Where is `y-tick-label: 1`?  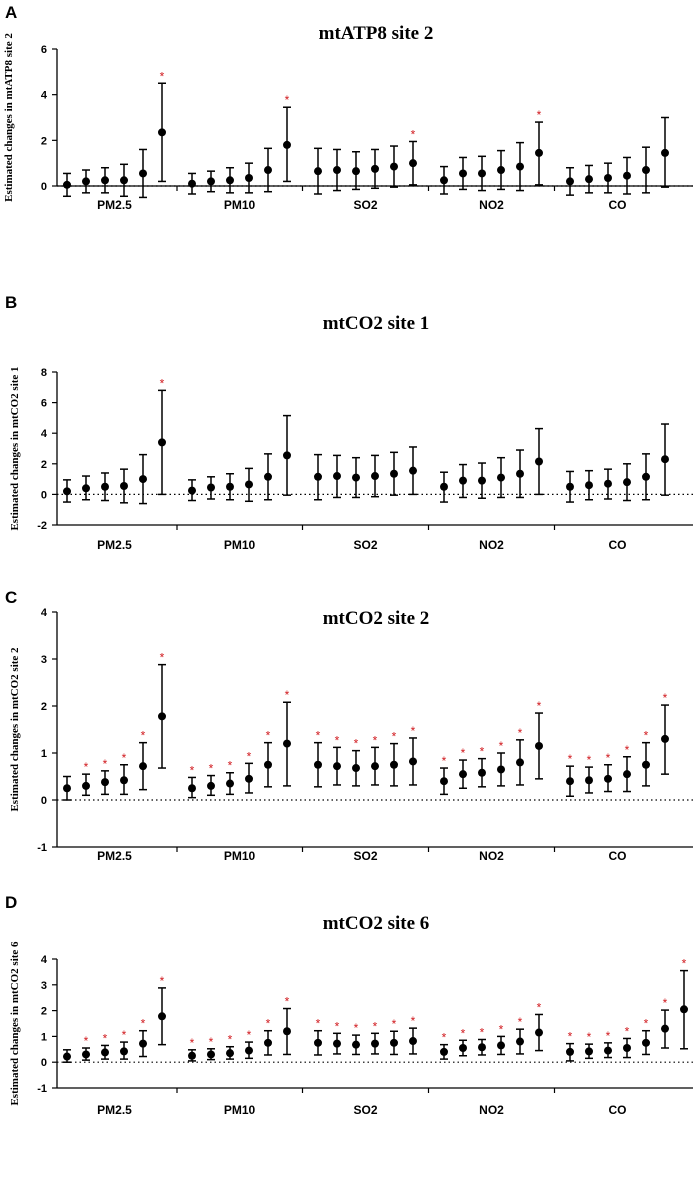 y-tick-label: 1 is located at coordinates (44, 1037).